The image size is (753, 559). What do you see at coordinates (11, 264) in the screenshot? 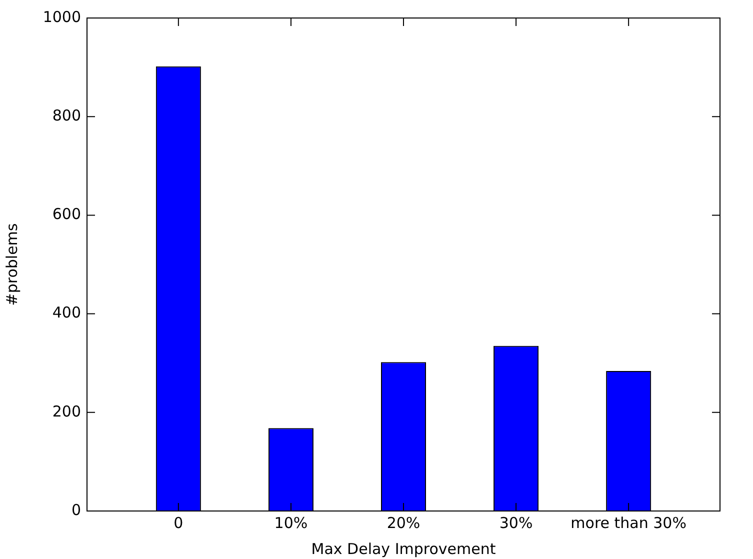
I see `y-axis-title: #problems` at bounding box center [11, 264].